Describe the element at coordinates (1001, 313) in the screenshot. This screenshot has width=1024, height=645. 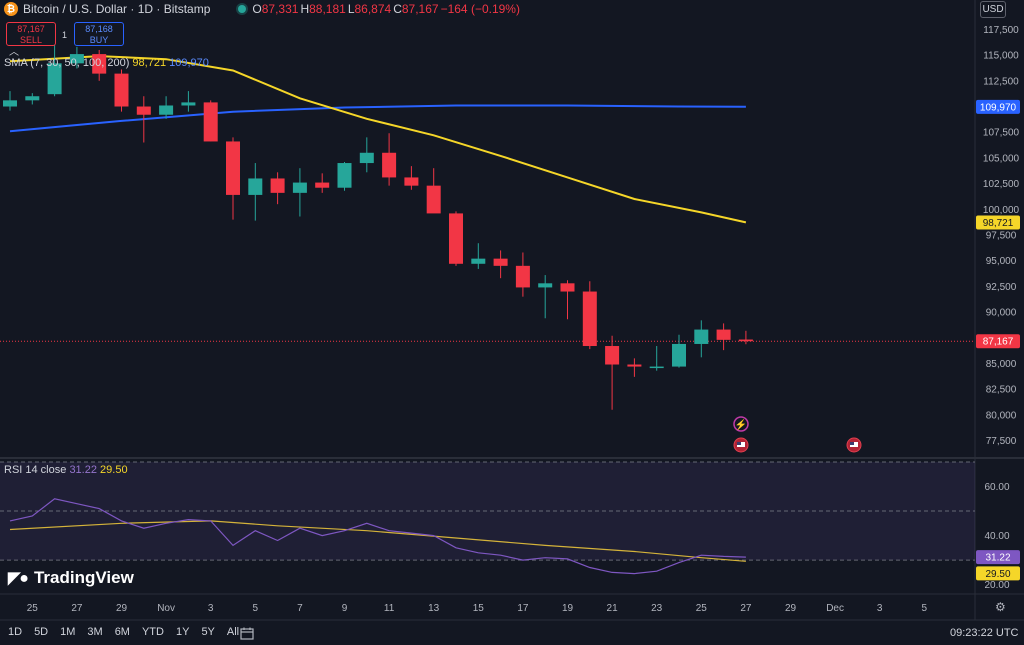
I see `price-tick-label: 90,000` at that location.